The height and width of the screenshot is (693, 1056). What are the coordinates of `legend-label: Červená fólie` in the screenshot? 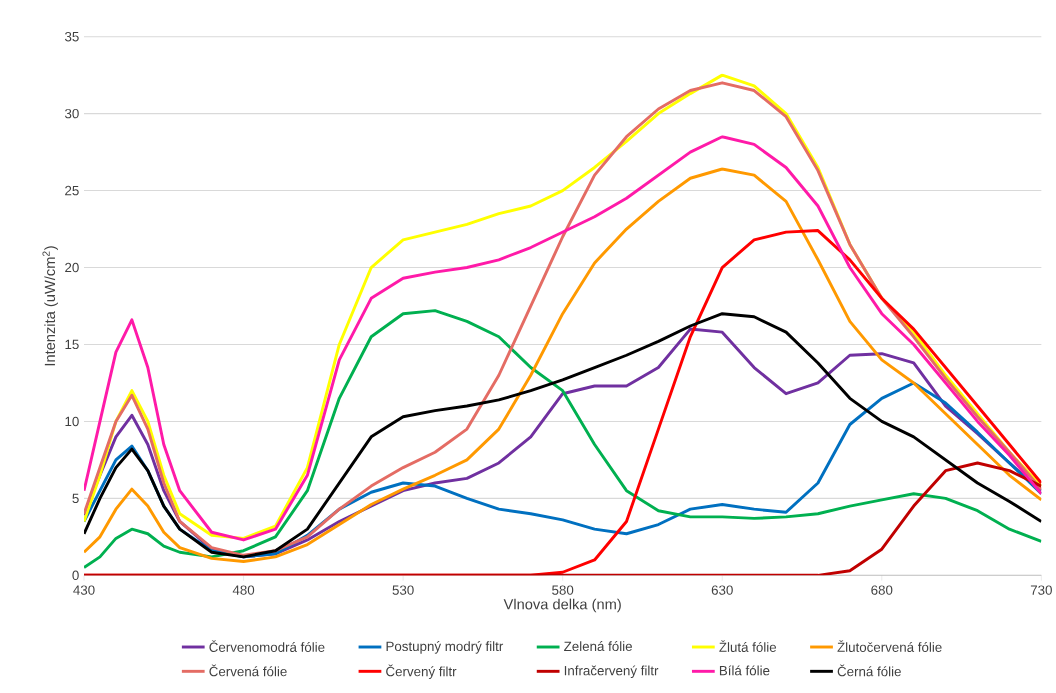 It's located at (248, 670).